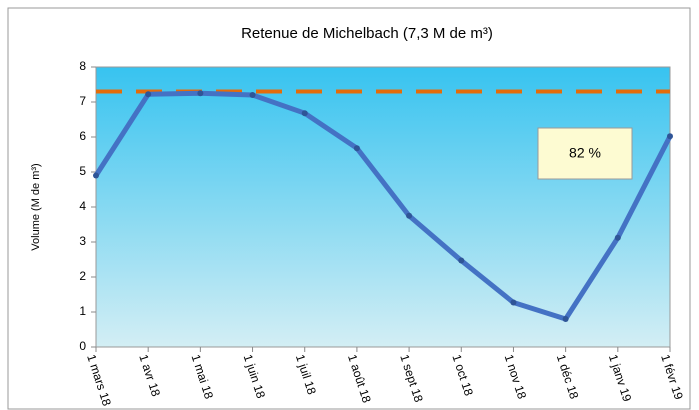 The image size is (699, 410). What do you see at coordinates (82, 346) in the screenshot?
I see `y-tick-label: 0` at bounding box center [82, 346].